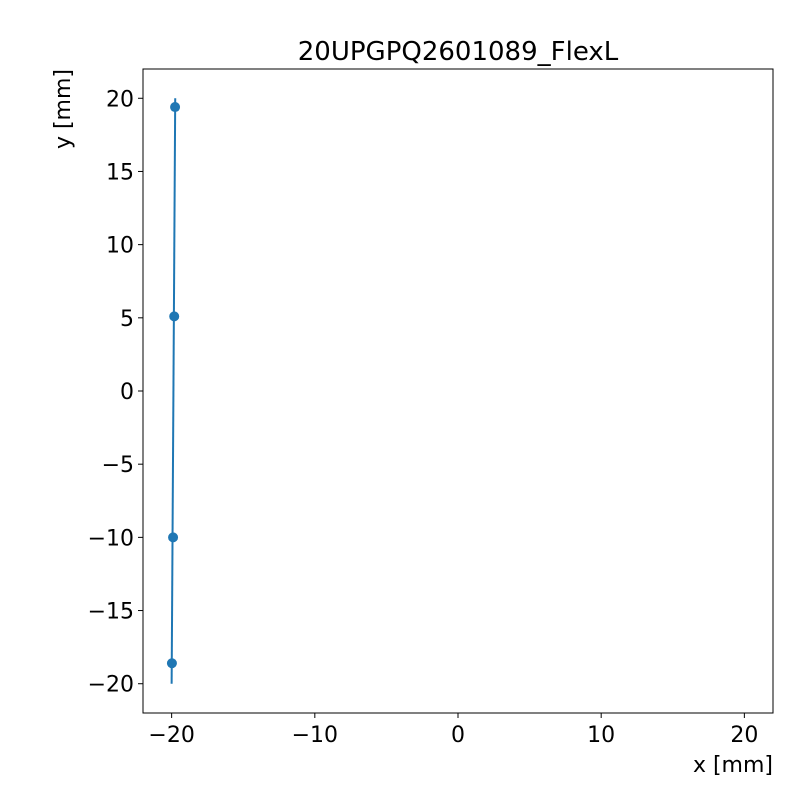  I want to click on y-tick-label: 20, so click(120, 99).